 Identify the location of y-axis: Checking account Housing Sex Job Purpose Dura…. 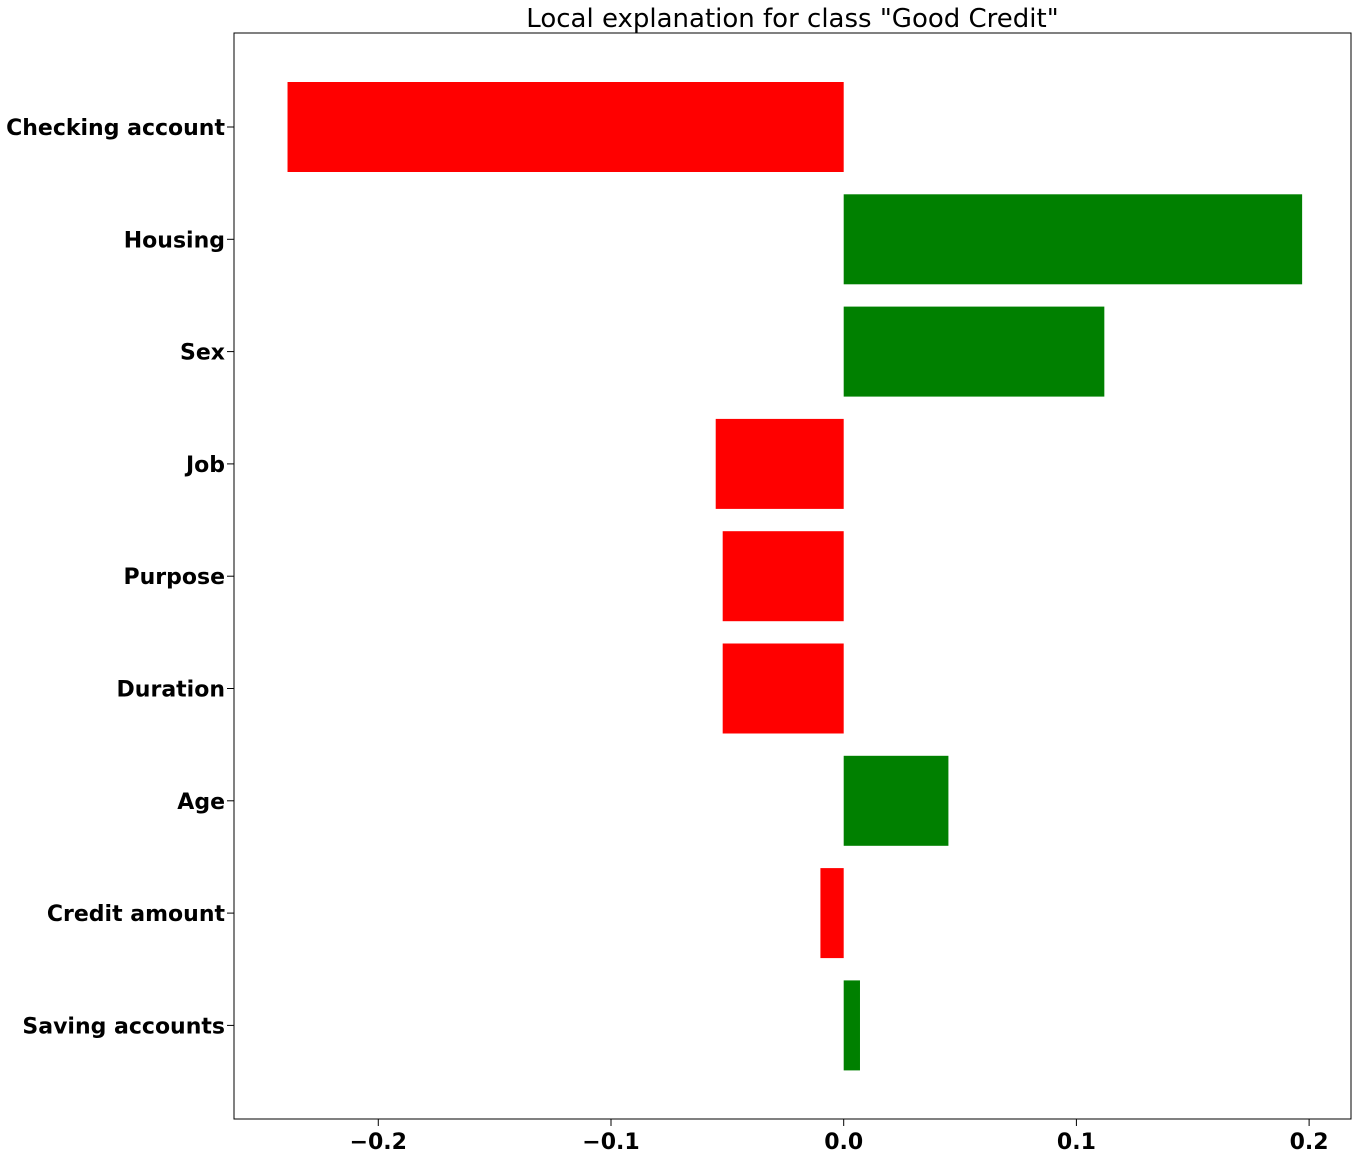
(120, 577).